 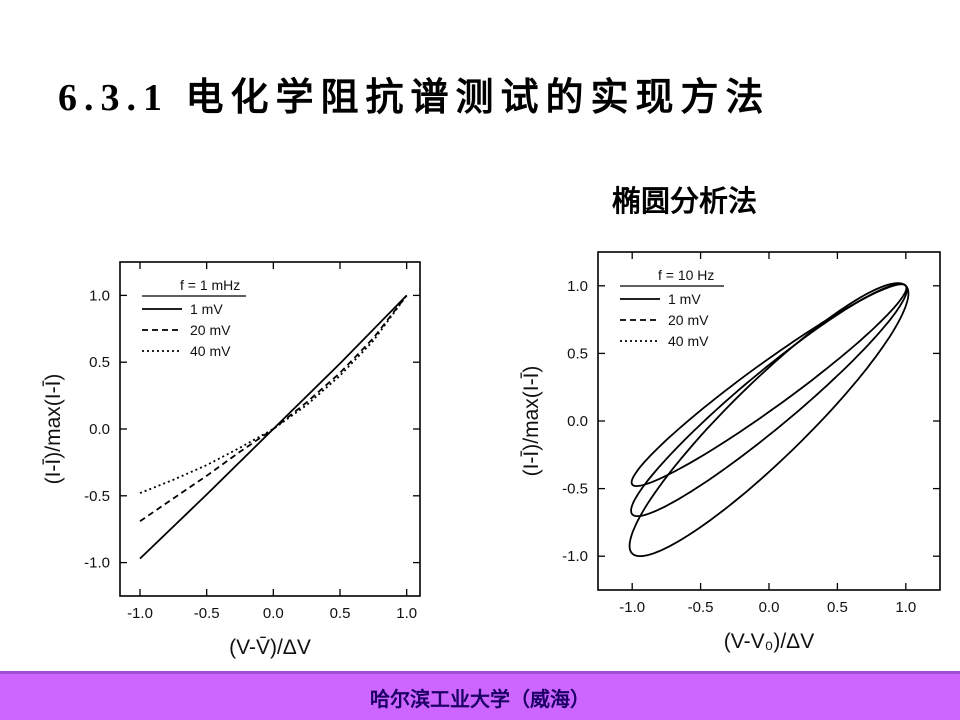 I want to click on x-axis-label: (V-V̄)/ΔV, so click(x=270, y=647).